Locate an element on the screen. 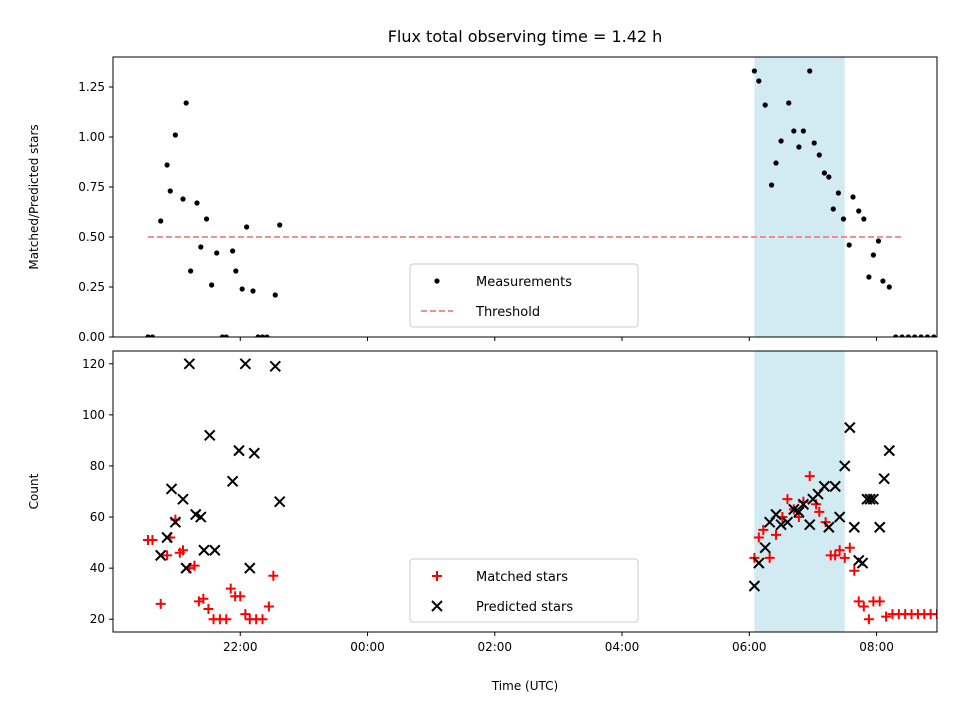  legend-label: Predicted stars is located at coordinates (524, 607).